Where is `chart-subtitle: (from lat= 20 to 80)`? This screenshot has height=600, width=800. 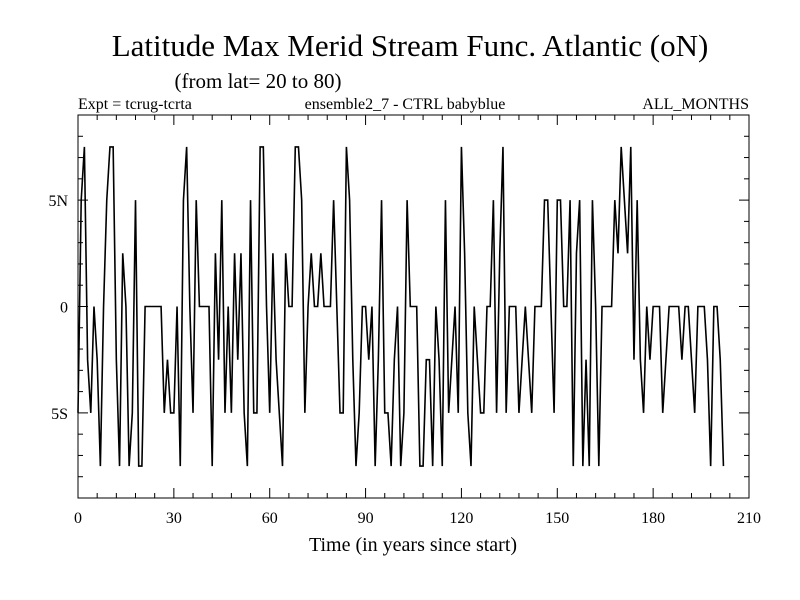
chart-subtitle: (from lat= 20 to 80) is located at coordinates (258, 81).